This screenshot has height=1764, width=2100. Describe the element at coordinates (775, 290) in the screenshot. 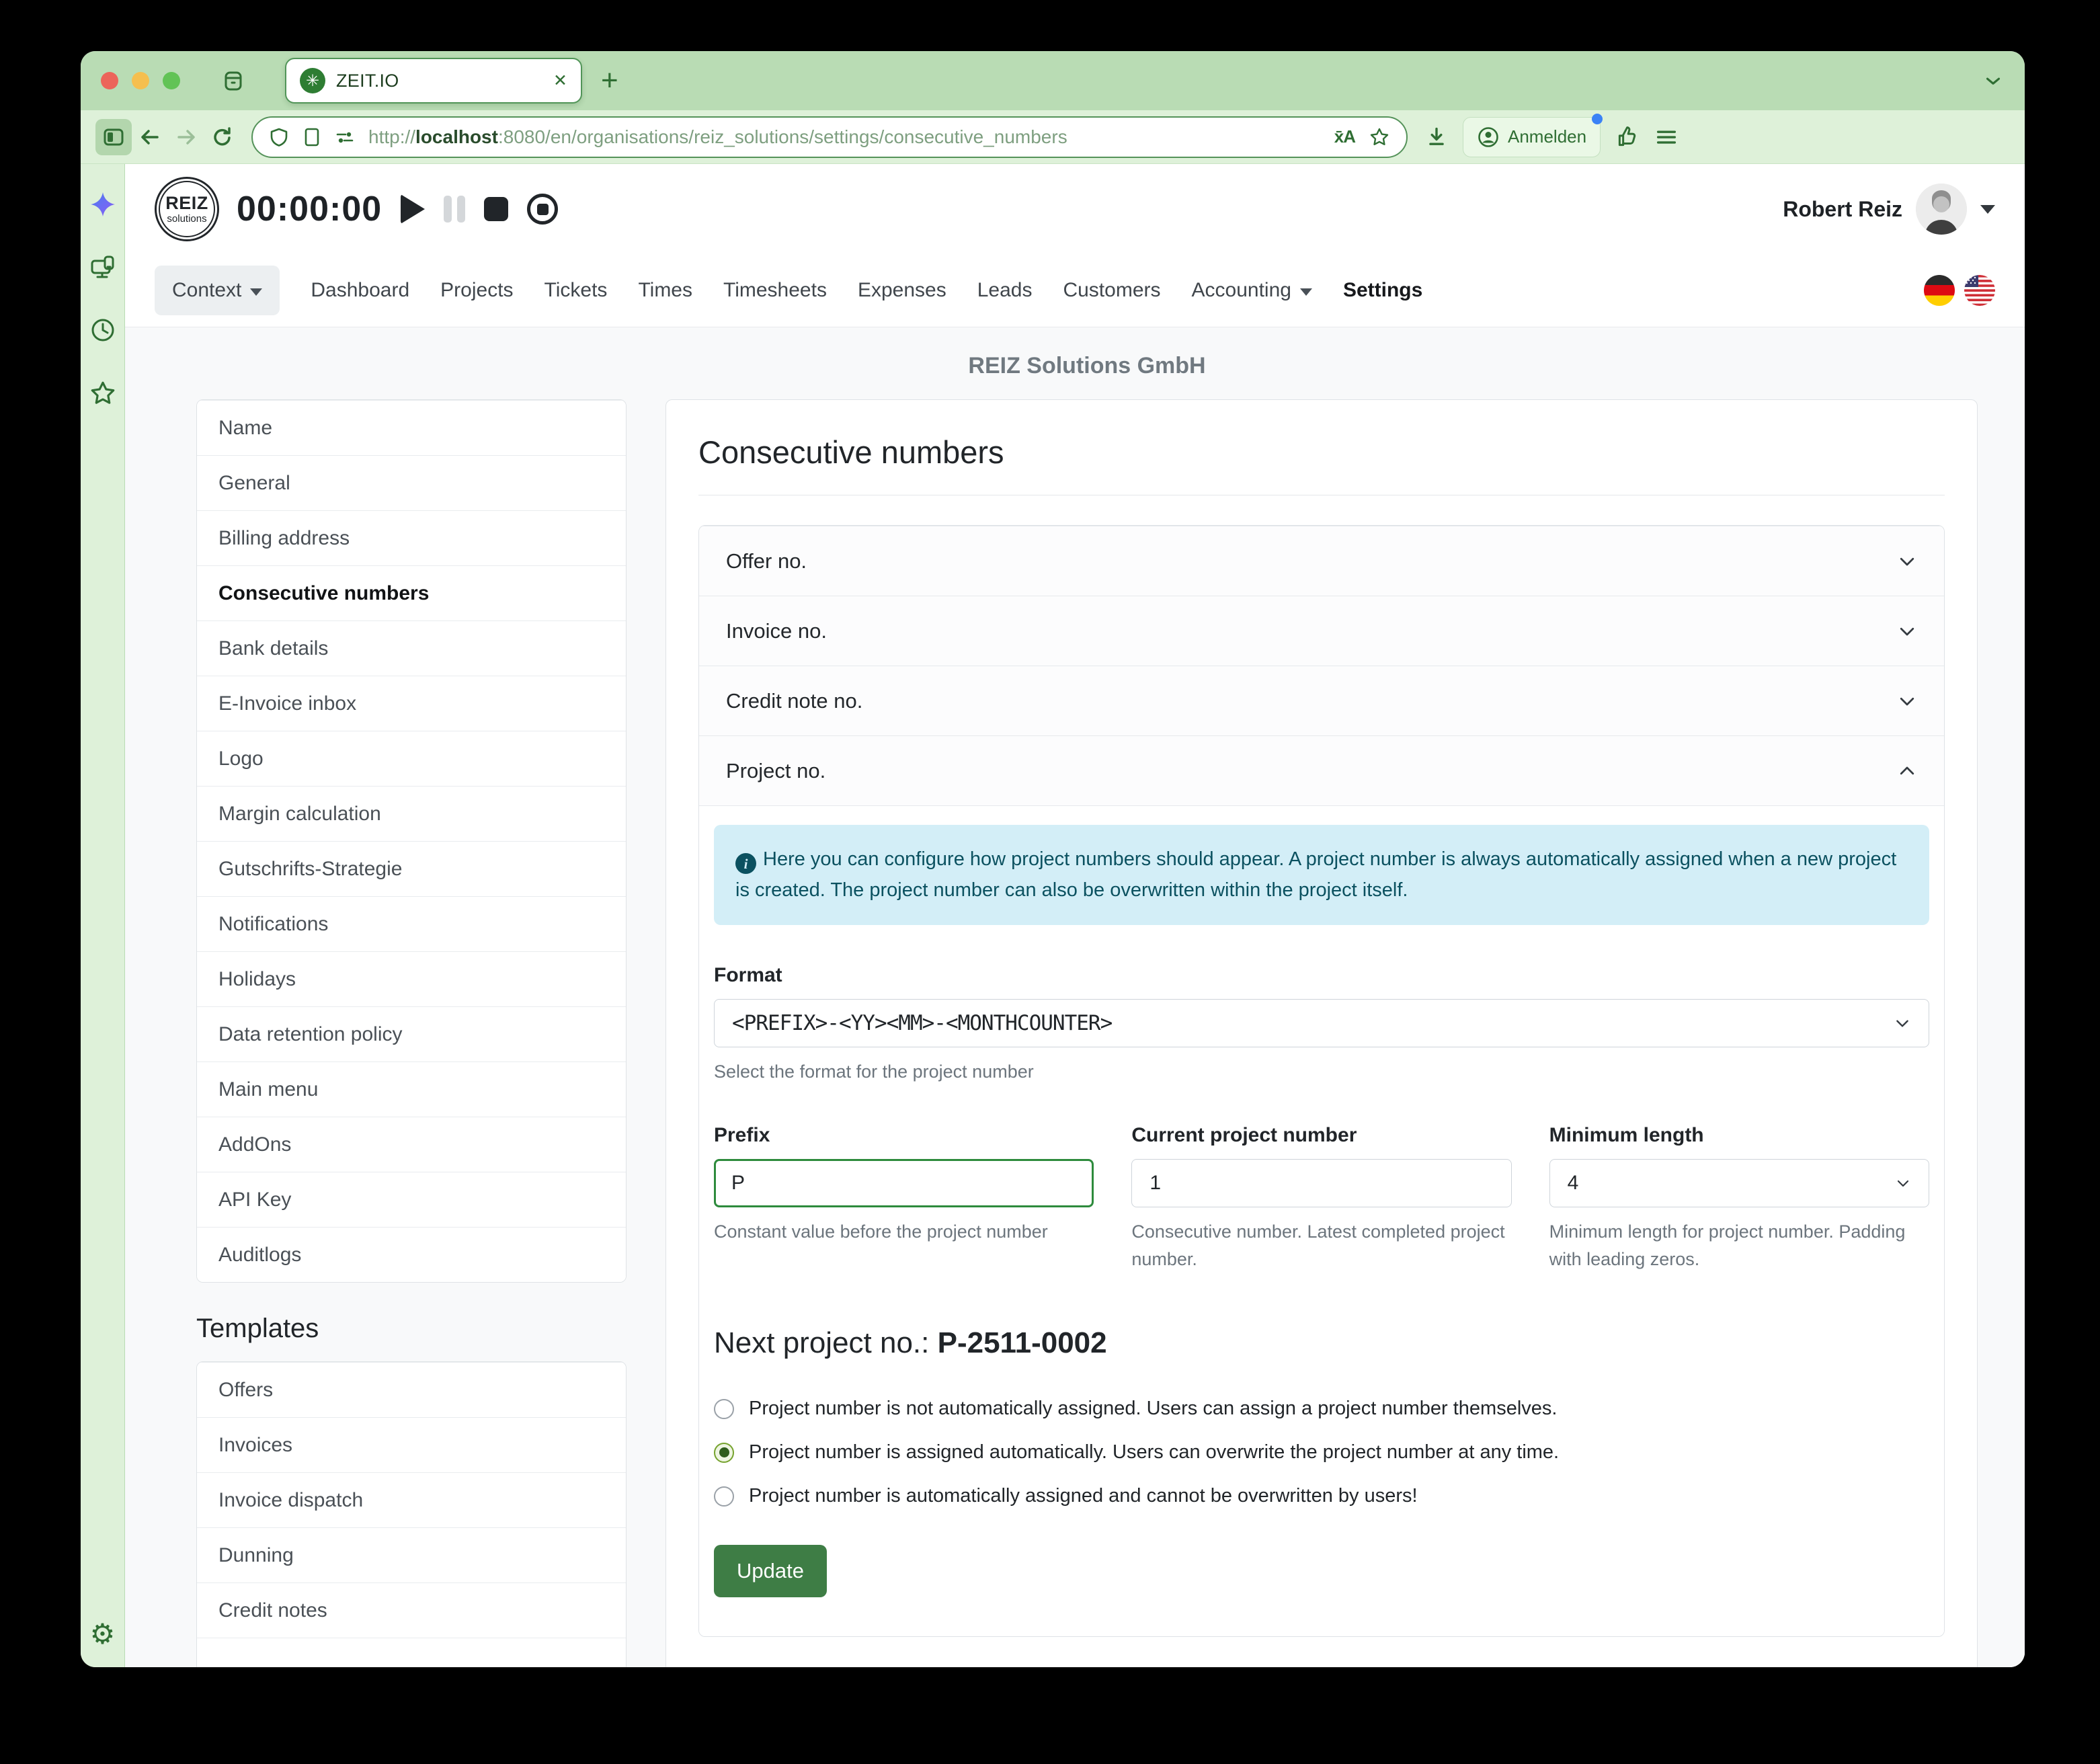

I see `nav-item: Timesheets` at that location.